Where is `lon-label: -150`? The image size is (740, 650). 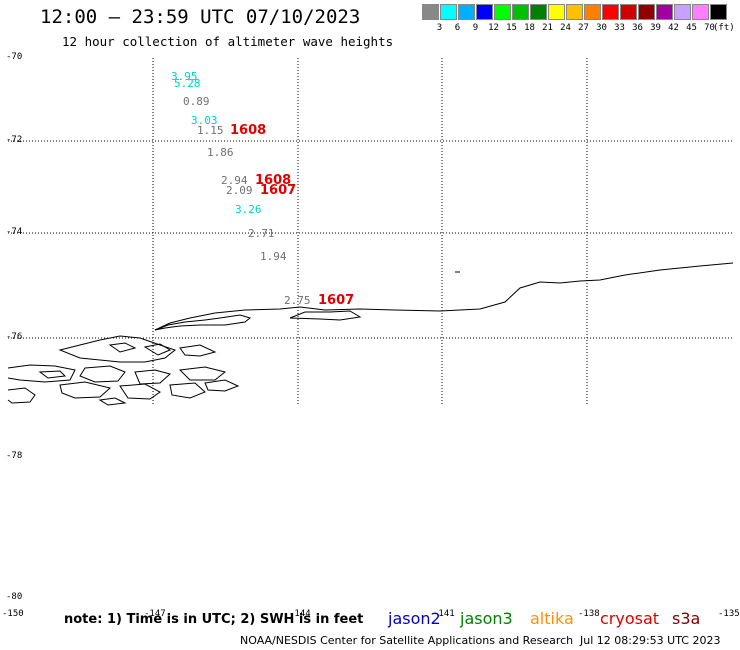 lon-label: -150 is located at coordinates (13, 614).